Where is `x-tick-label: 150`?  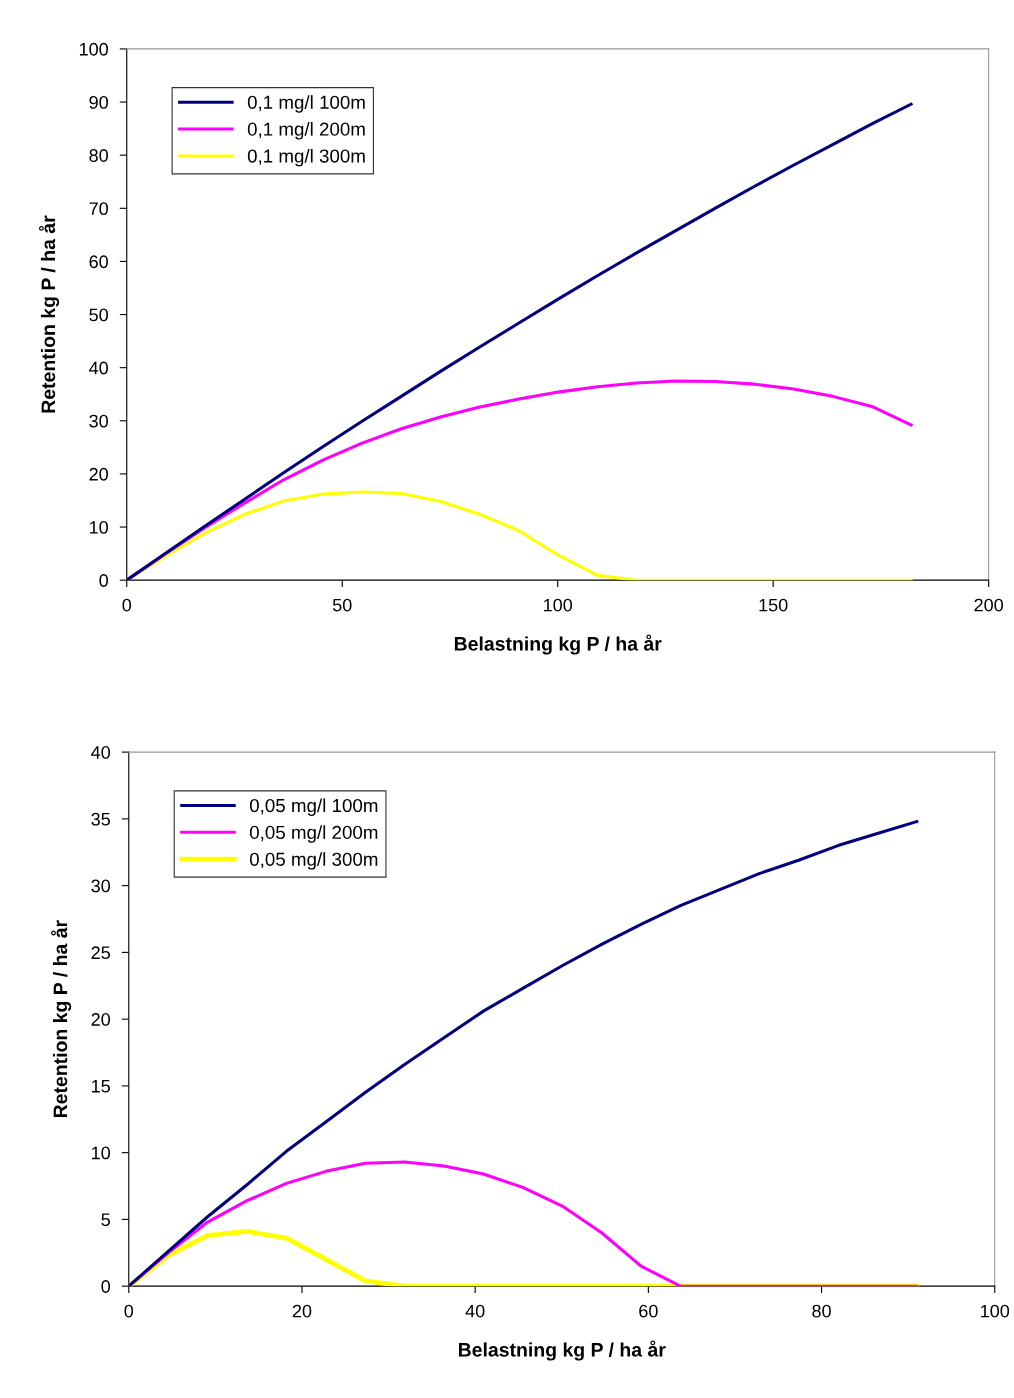
x-tick-label: 150 is located at coordinates (773, 605).